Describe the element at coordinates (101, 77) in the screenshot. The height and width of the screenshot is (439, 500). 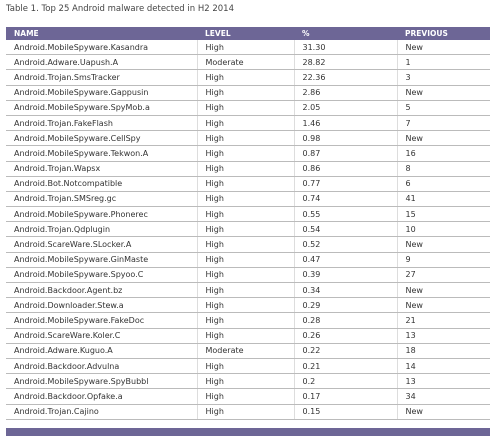
I see `table-cell: Android.Trojan.SmsTracker` at that location.